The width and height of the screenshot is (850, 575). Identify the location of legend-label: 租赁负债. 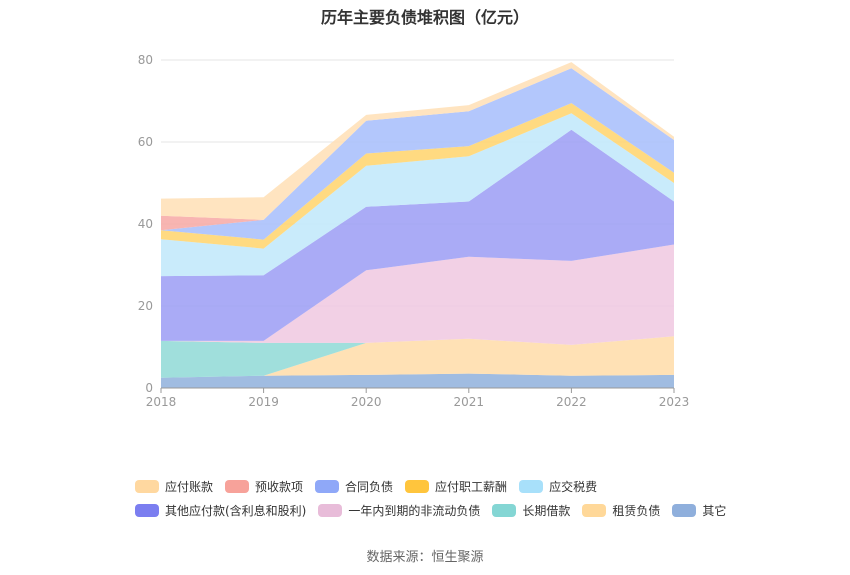
(636, 510).